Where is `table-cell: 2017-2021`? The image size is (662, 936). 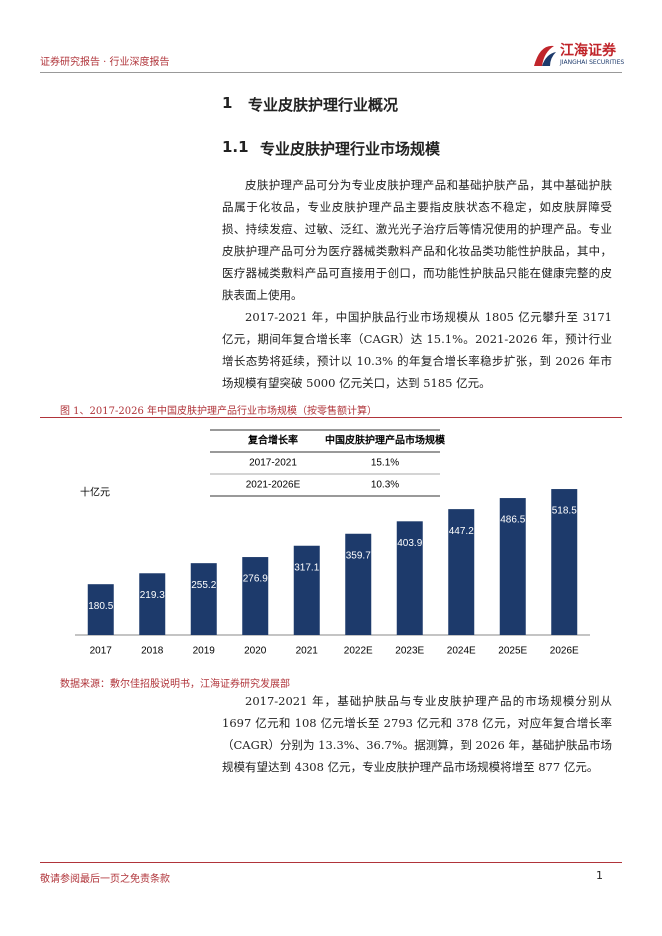 table-cell: 2017-2021 is located at coordinates (273, 463).